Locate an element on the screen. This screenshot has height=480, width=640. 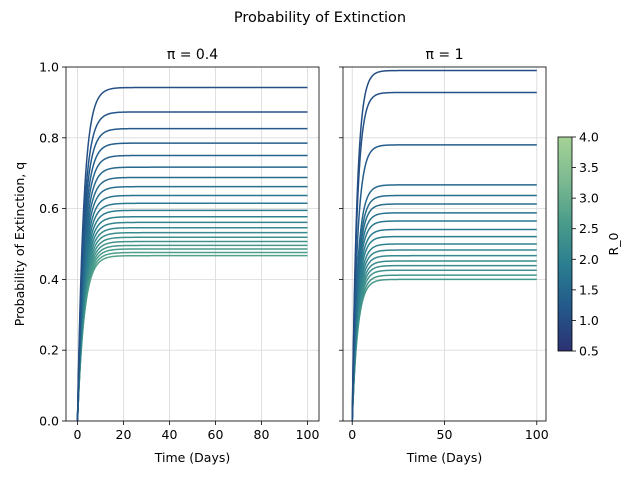
colorbar-label: R_0 is located at coordinates (613, 244).